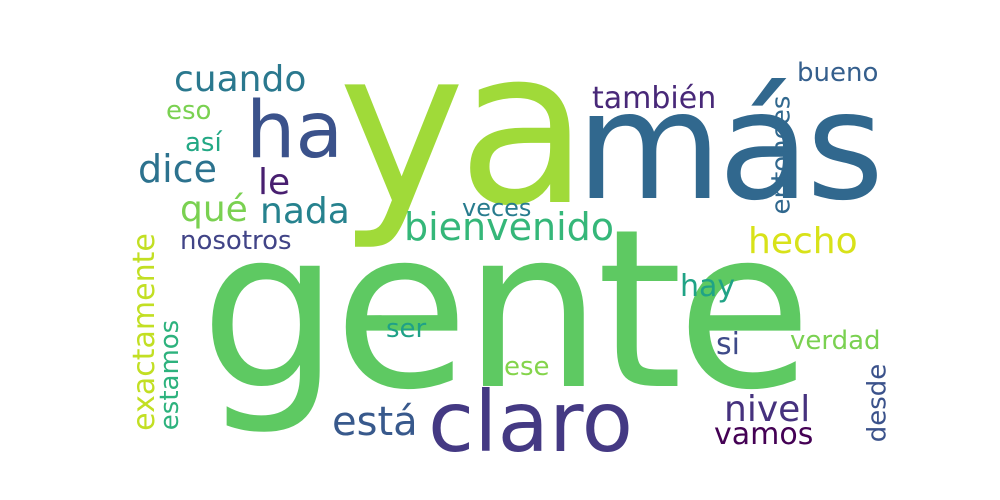 The width and height of the screenshot is (1000, 500). Describe the element at coordinates (728, 344) in the screenshot. I see `word-si: si` at that location.